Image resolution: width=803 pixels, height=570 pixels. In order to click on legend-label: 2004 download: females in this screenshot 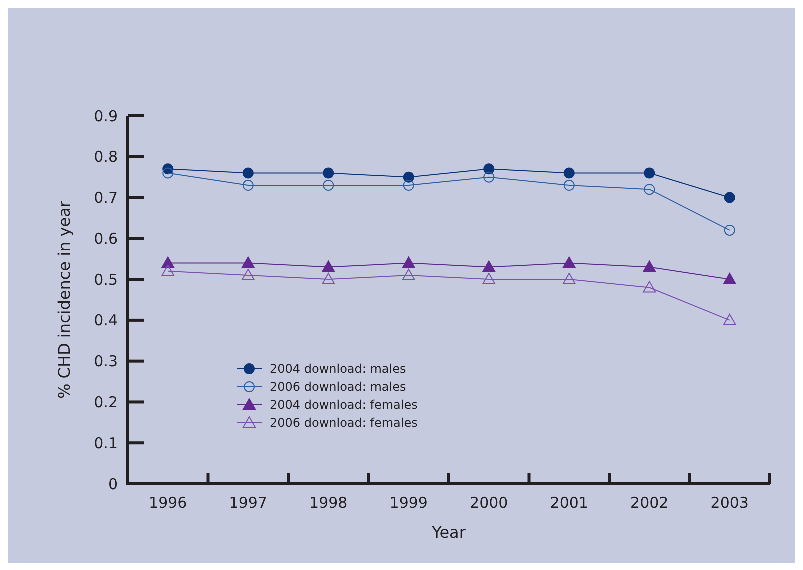, I will do `click(344, 405)`.